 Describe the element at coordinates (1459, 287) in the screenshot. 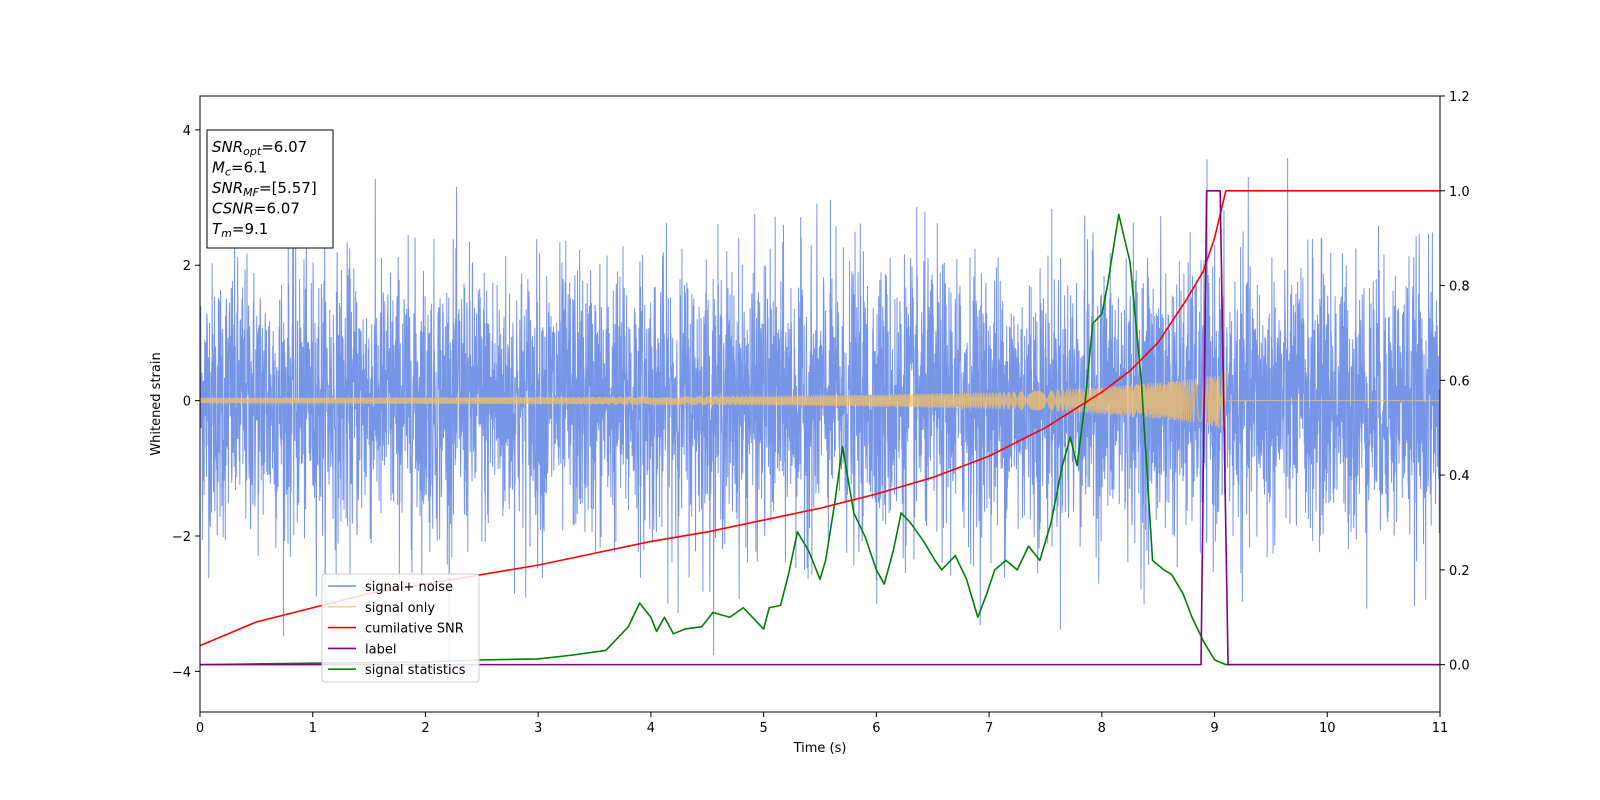

I see `y-right-tick-label: 0.8` at that location.